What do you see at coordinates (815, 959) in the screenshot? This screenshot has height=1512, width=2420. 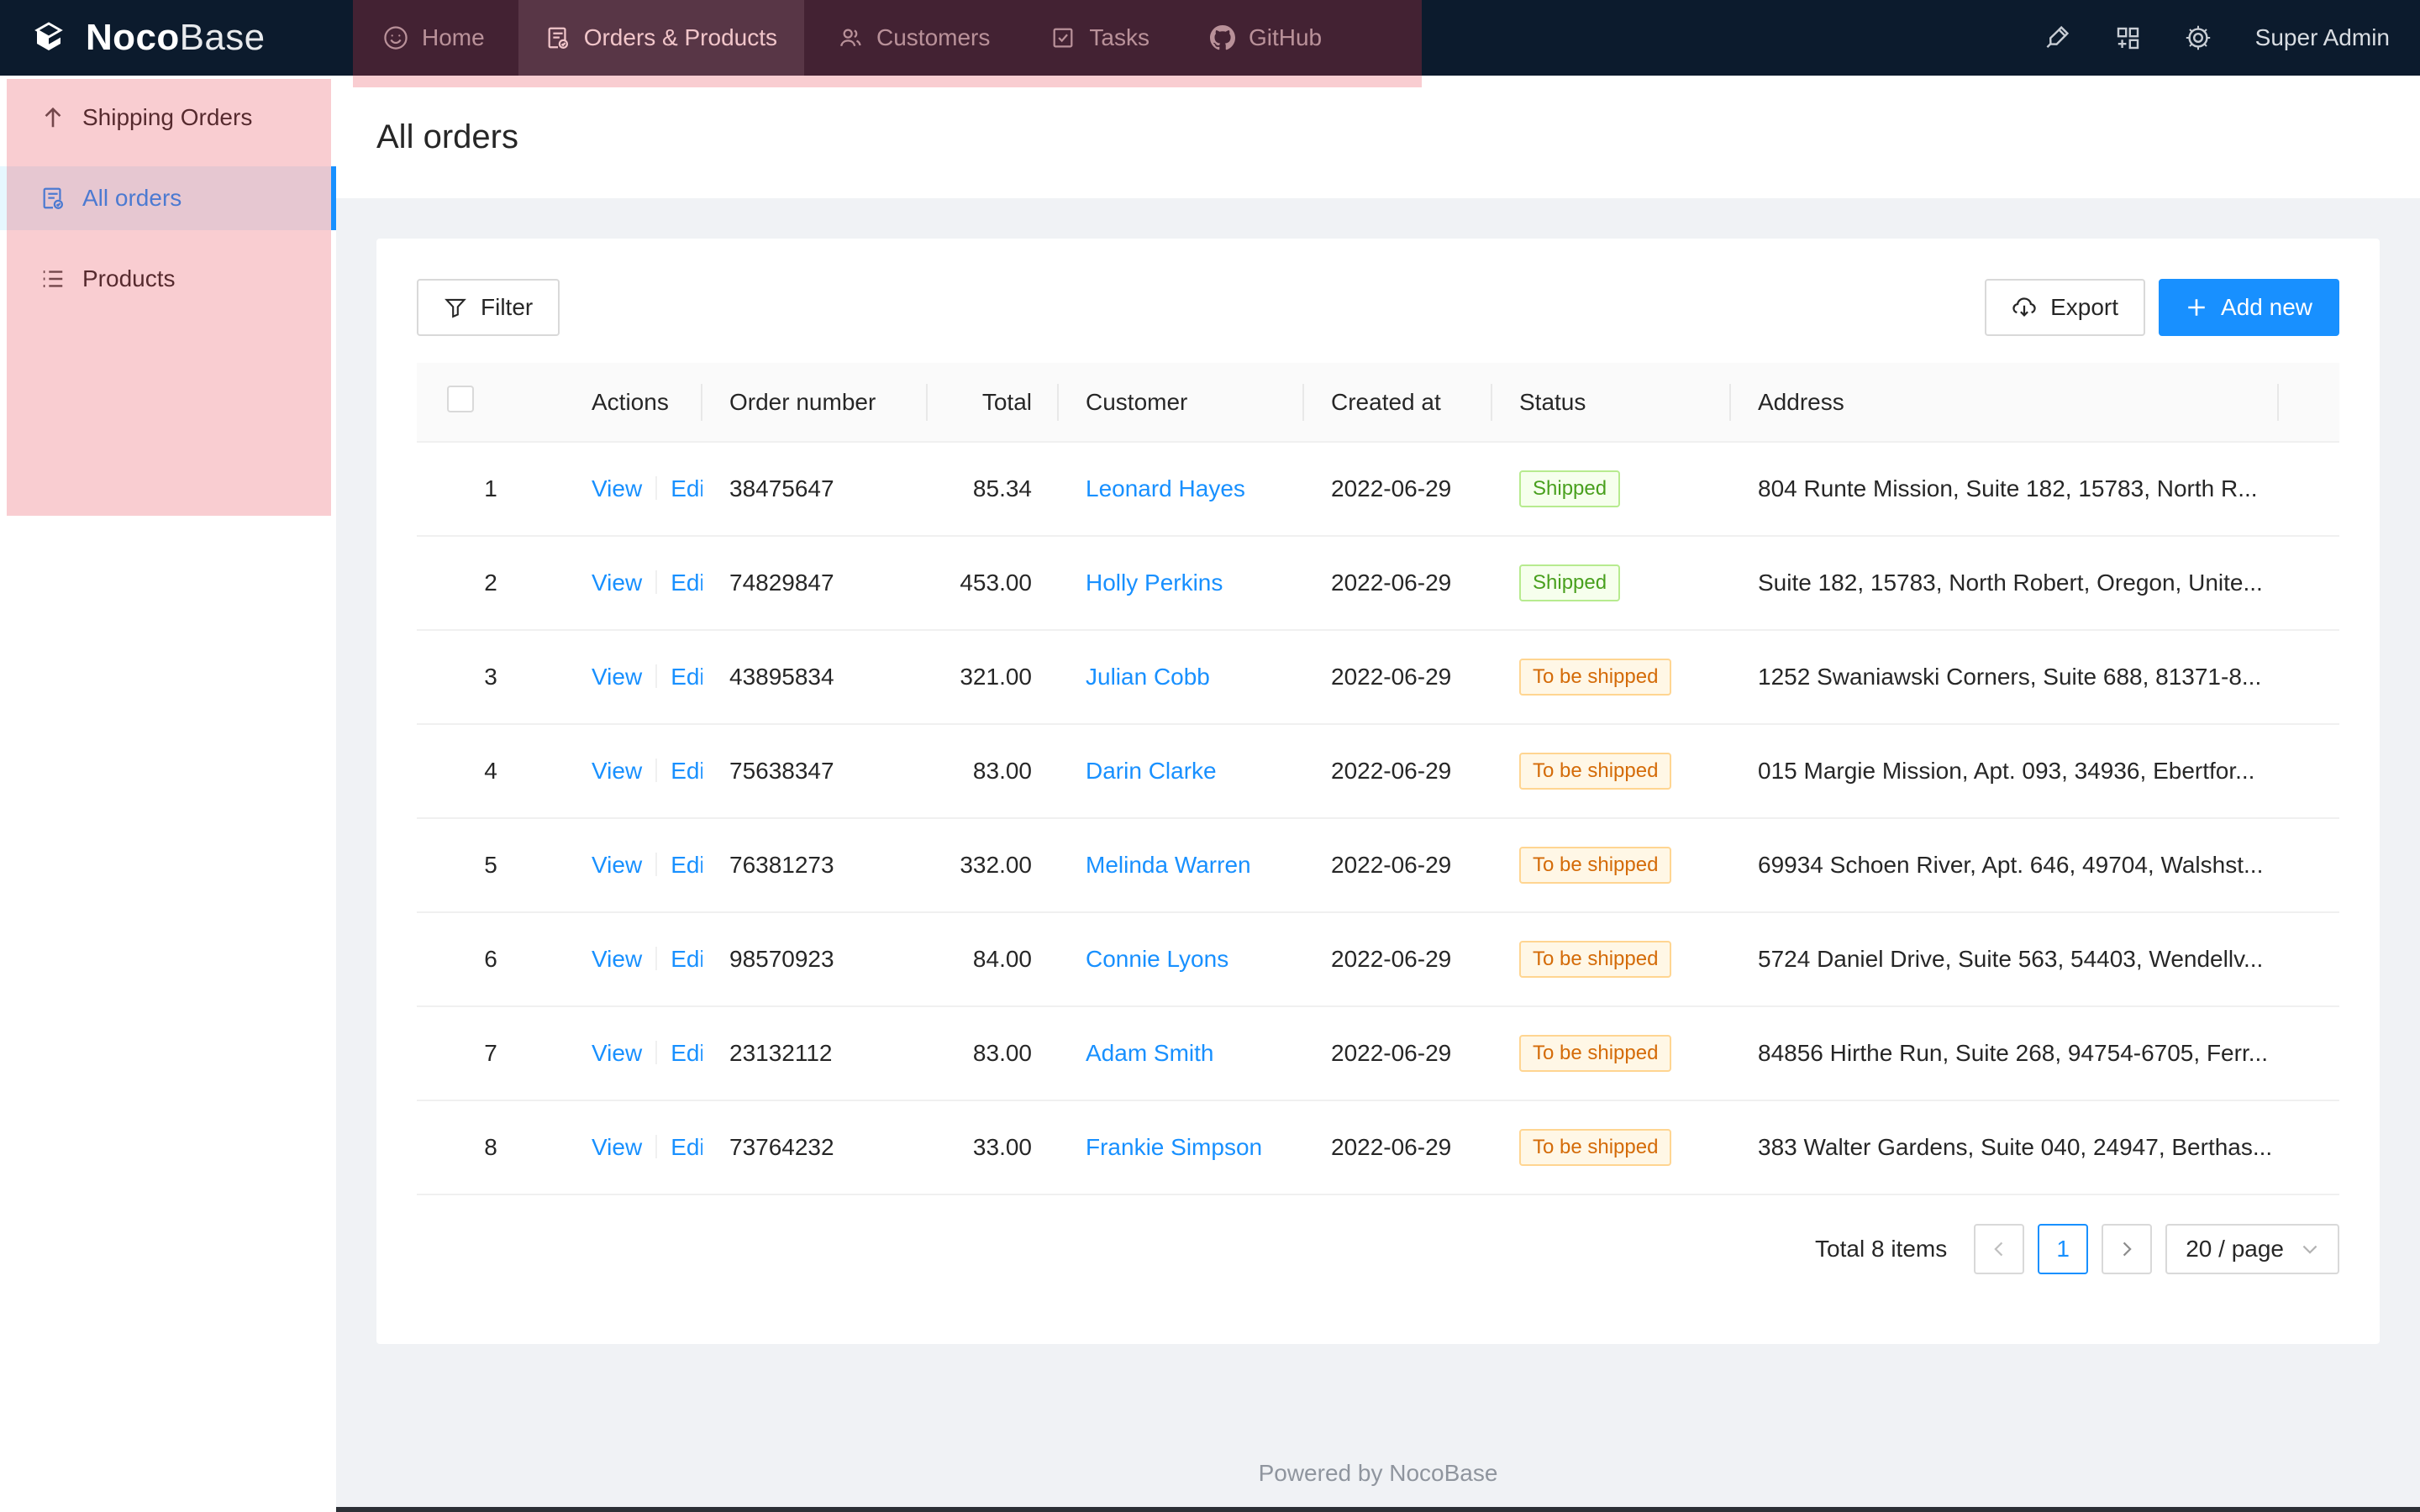 I see `order-number-cell: 98570923` at bounding box center [815, 959].